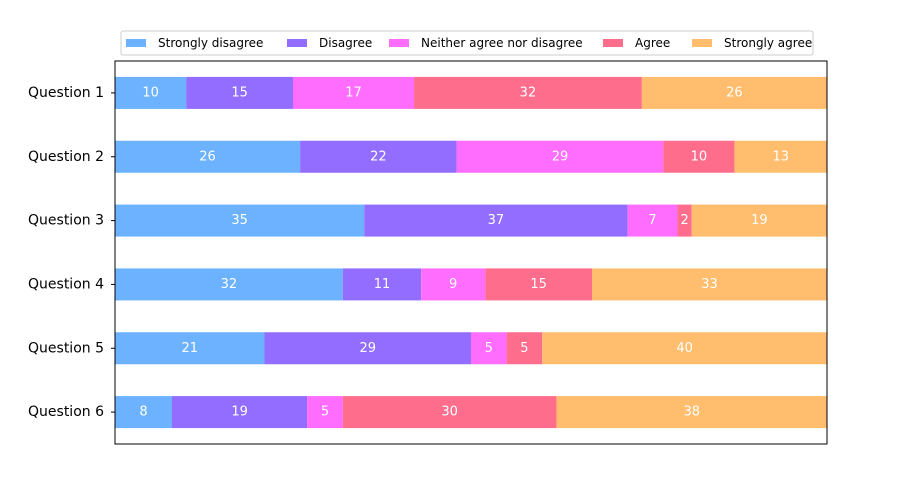 The width and height of the screenshot is (919, 500). Describe the element at coordinates (768, 43) in the screenshot. I see `legend-label-strongly-agree: Strongly agree` at that location.